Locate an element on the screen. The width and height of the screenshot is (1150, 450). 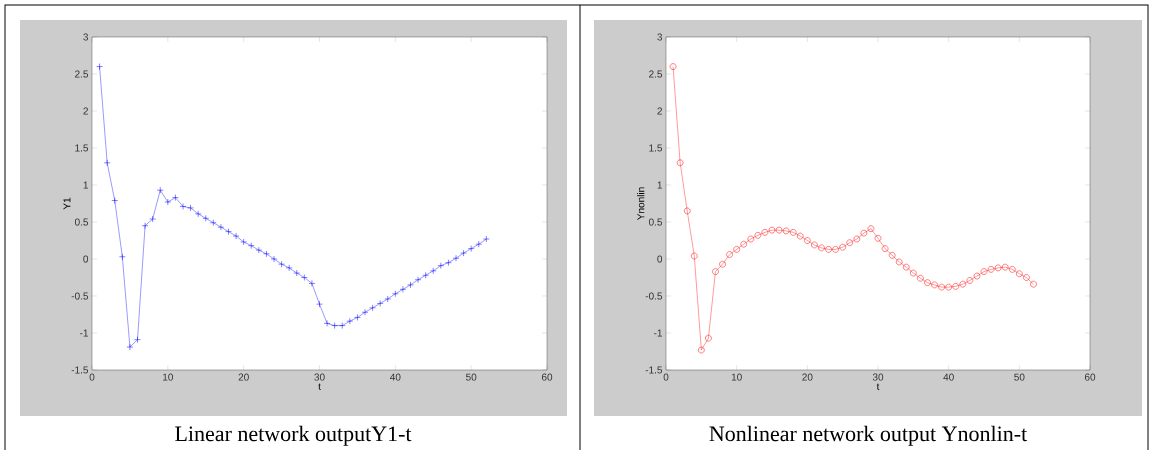
y-axis-title: Y1 is located at coordinates (67, 203).